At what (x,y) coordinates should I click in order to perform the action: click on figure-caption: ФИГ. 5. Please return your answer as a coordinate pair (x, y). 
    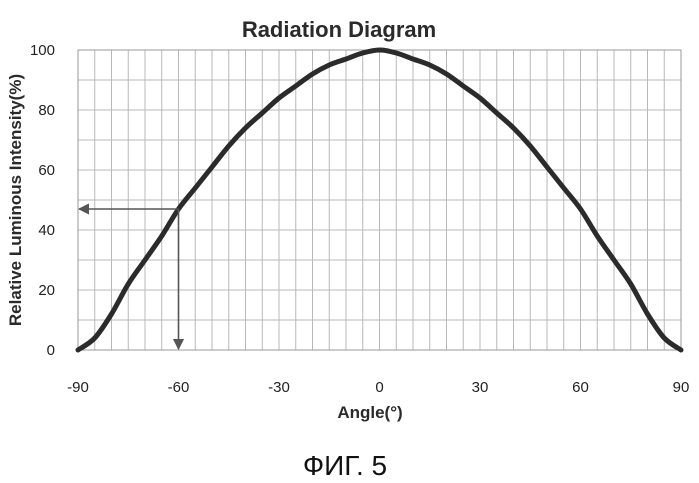
    Looking at the image, I should click on (345, 465).